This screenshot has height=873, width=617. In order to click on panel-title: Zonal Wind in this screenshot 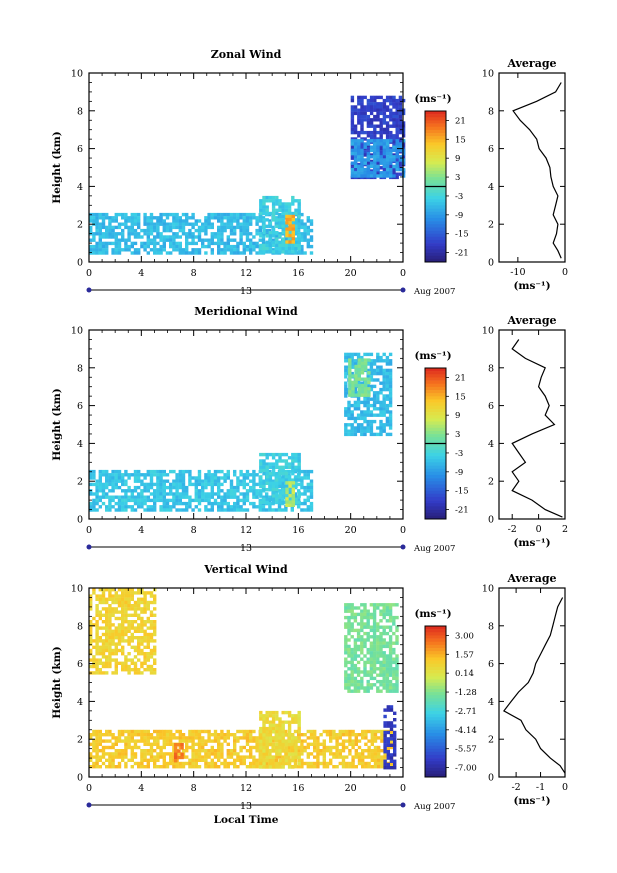, I will do `click(246, 54)`.